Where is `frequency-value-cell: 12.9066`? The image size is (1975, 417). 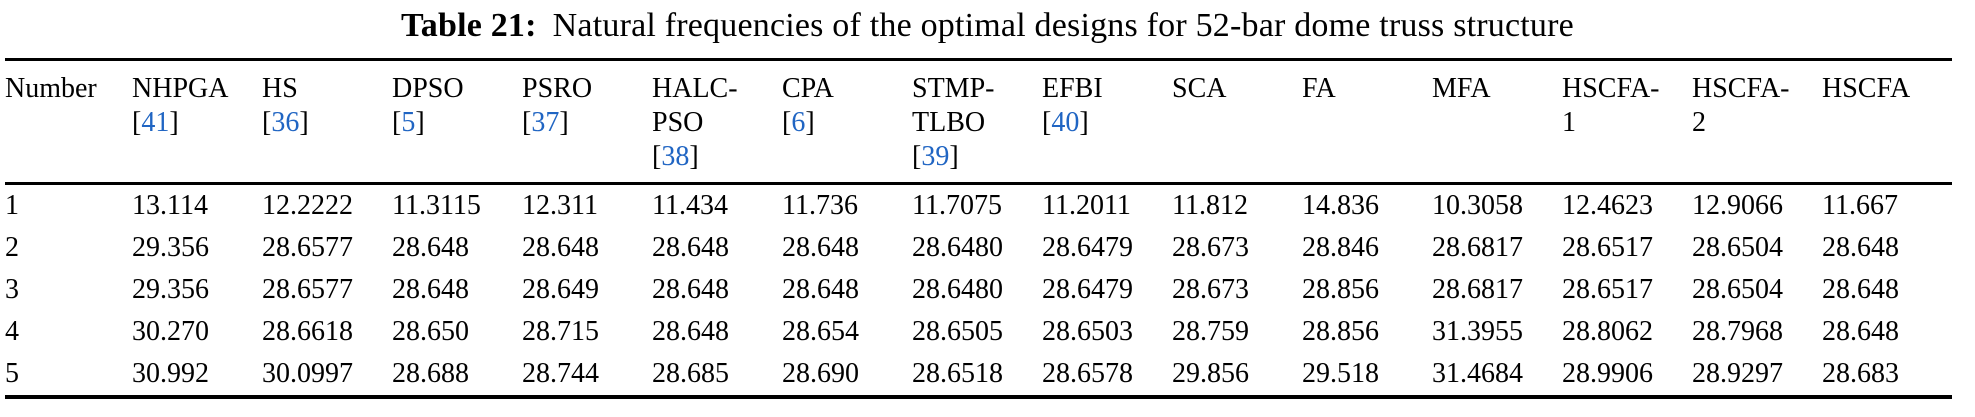
frequency-value-cell: 12.9066 is located at coordinates (1737, 205).